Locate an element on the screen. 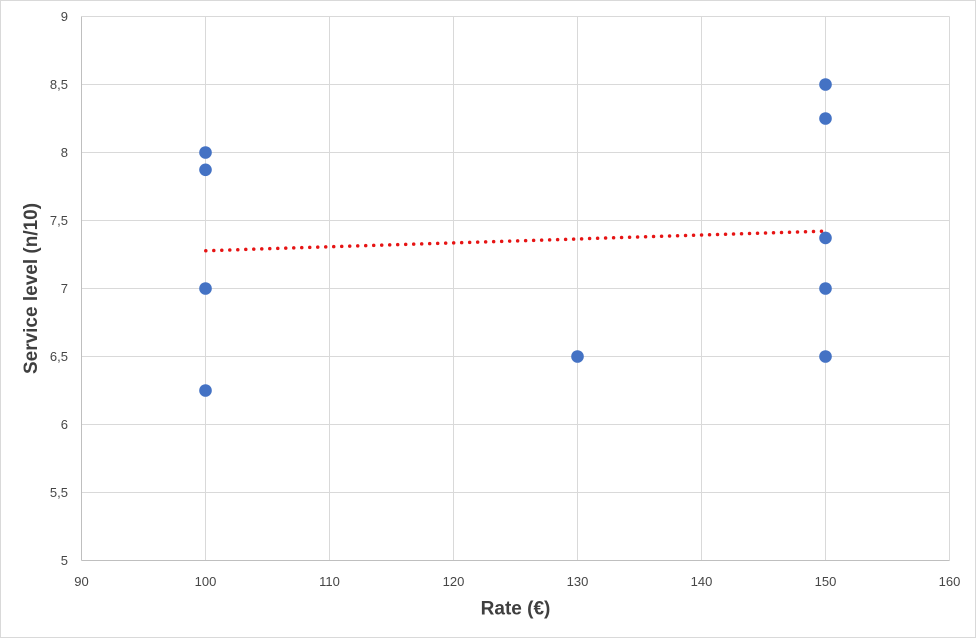 This screenshot has height=638, width=976. svg-text: 5,5 is located at coordinates (59, 492).